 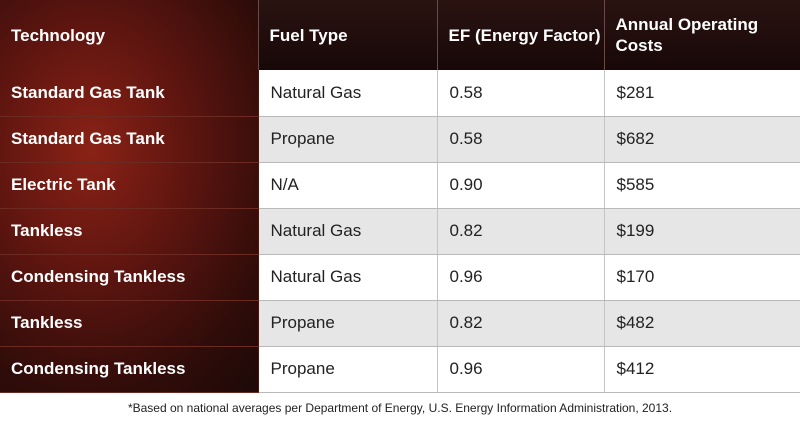 What do you see at coordinates (348, 35) in the screenshot?
I see `header-fuel-type: Fuel Type` at bounding box center [348, 35].